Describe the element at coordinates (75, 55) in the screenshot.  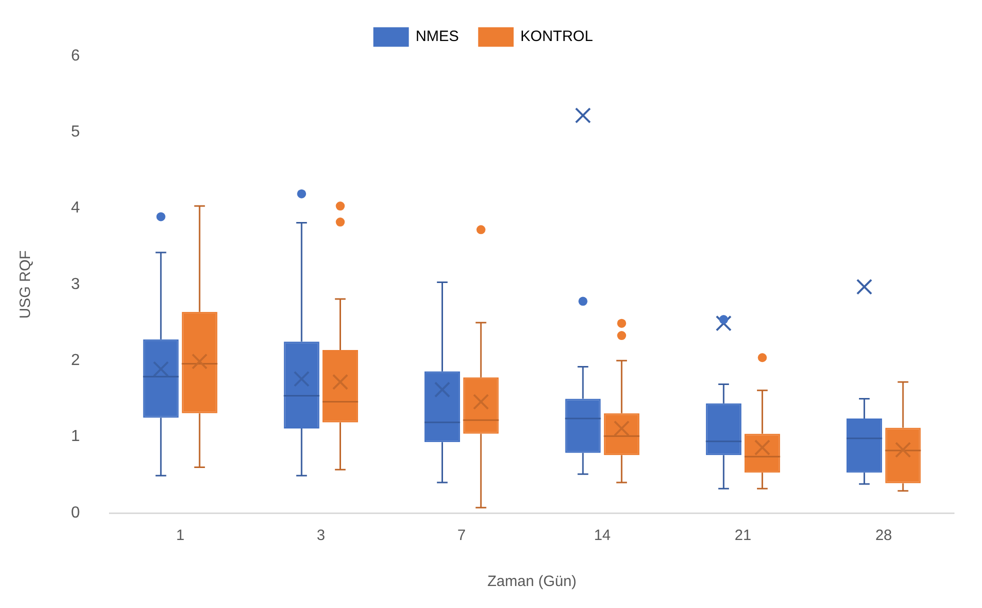
I see `y-tick-label: 6` at that location.